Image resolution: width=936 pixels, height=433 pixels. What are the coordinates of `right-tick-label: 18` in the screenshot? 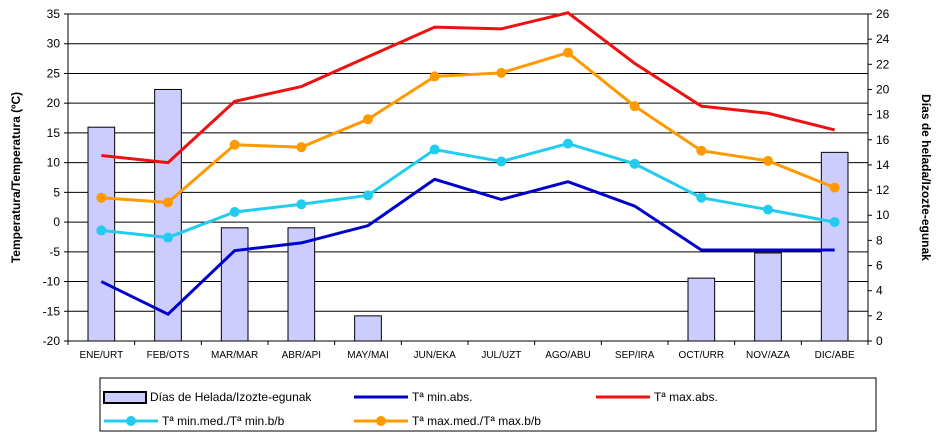 It's located at (883, 115).